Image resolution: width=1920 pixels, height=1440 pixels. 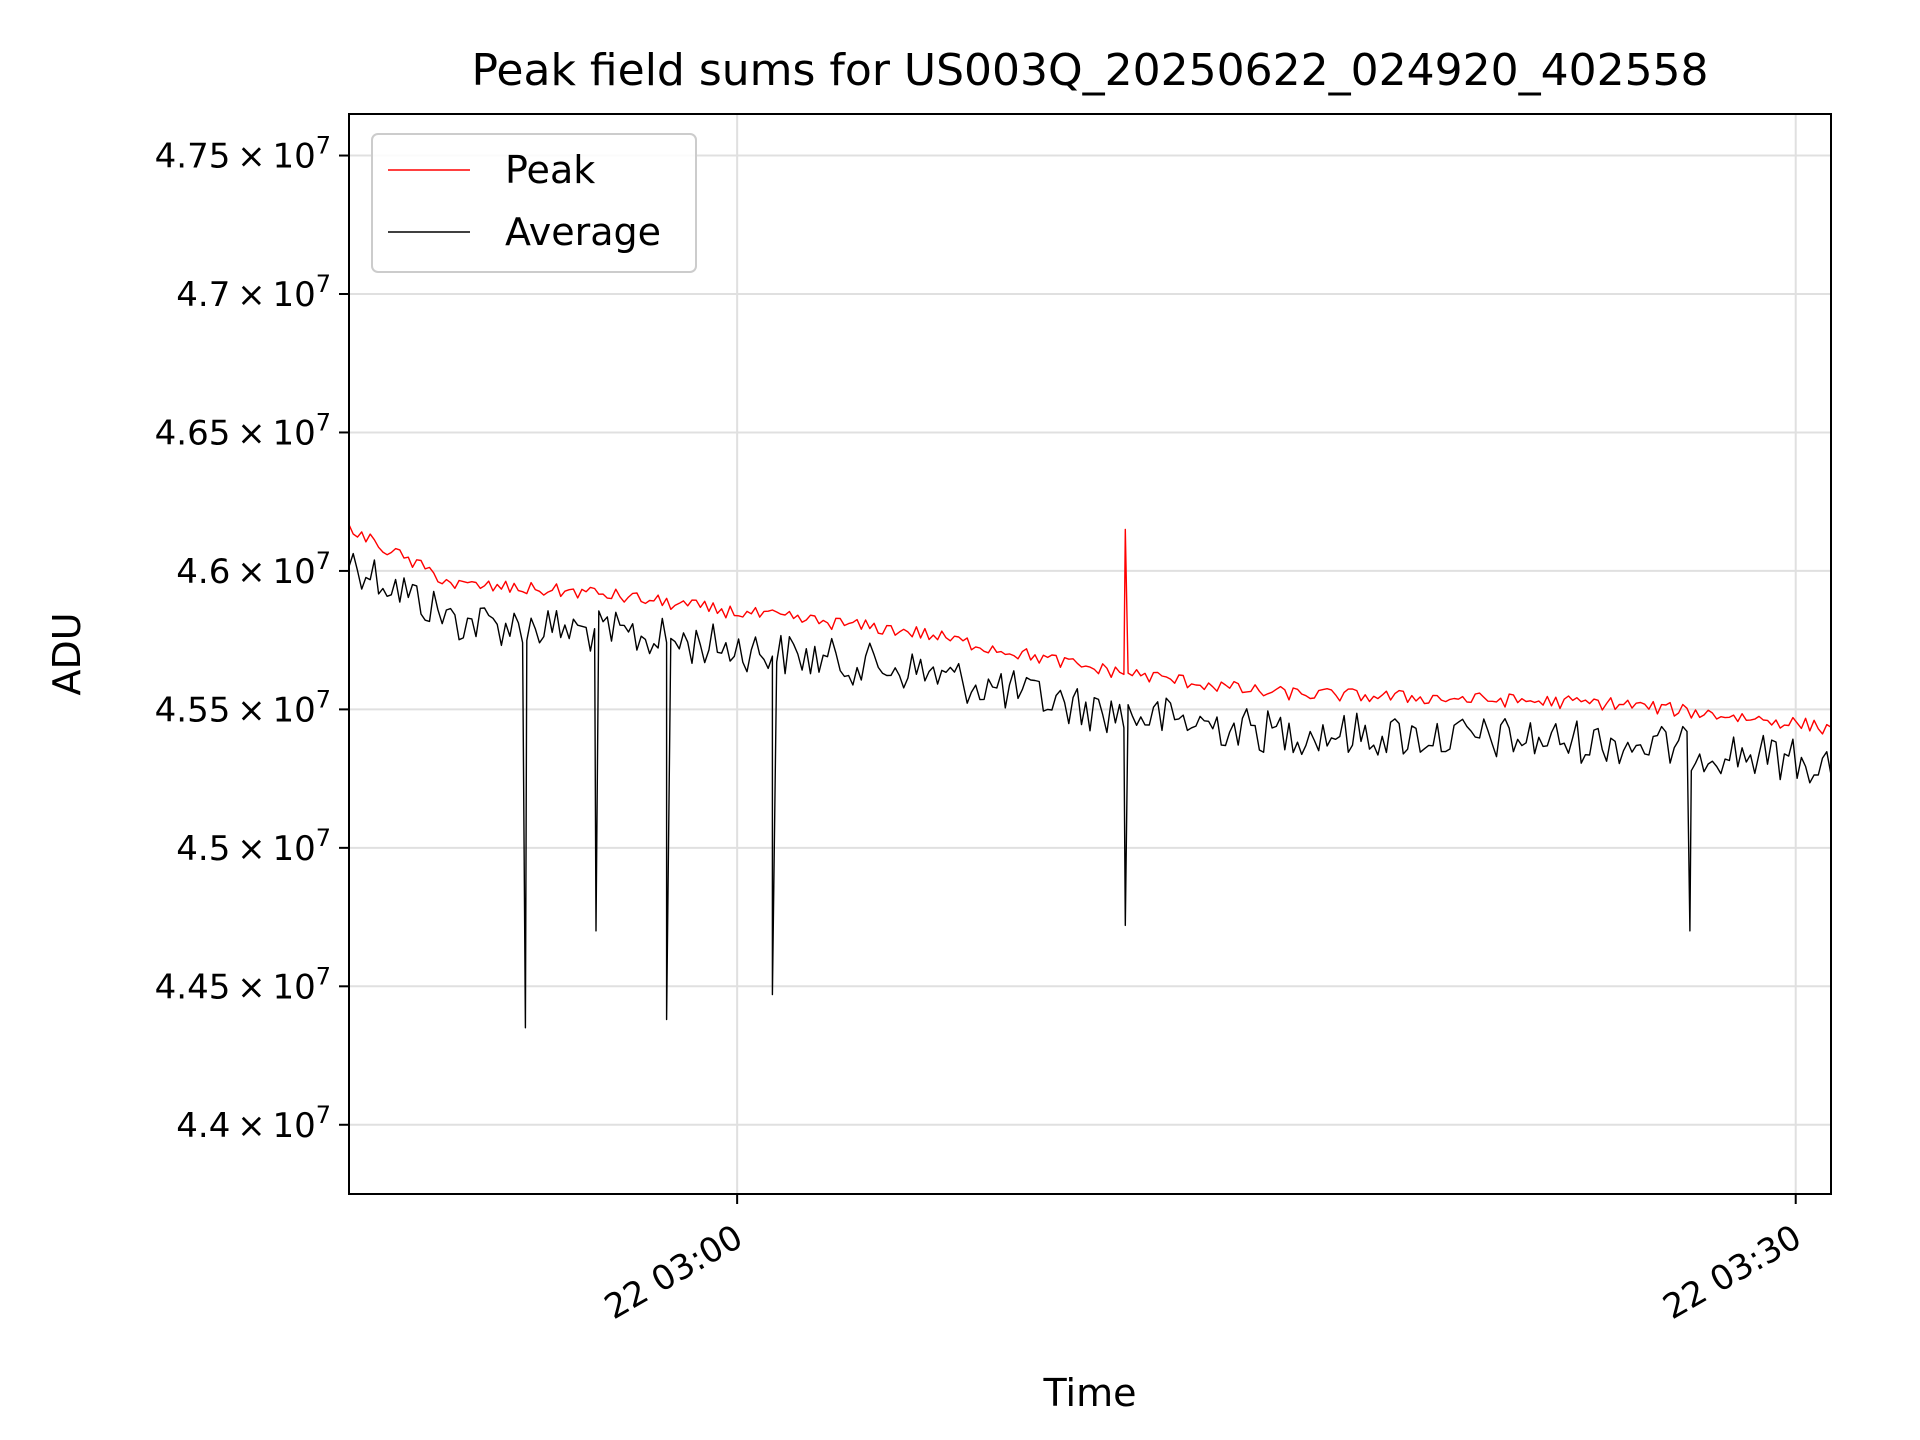 I want to click on y-tick-label: 4.75 × 107, so click(x=243, y=154).